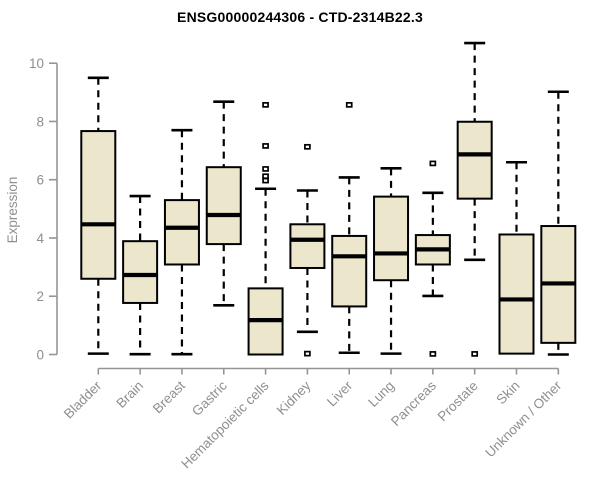  I want to click on y-tick-label: 8, so click(40, 121).